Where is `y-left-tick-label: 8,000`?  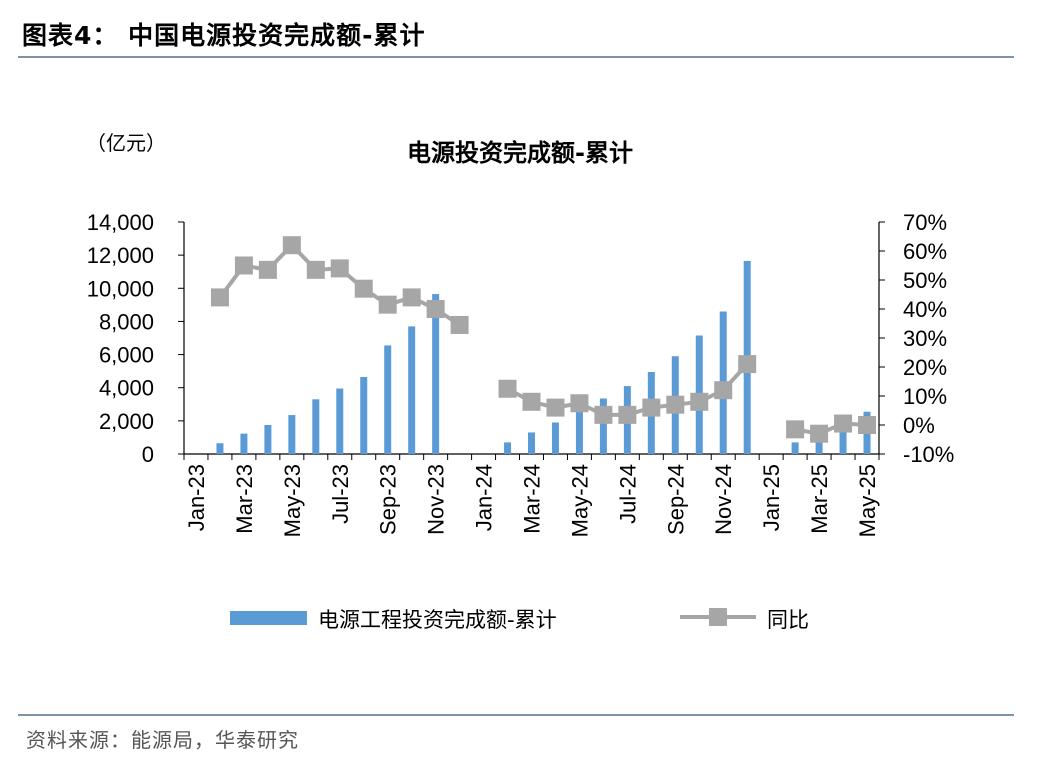 y-left-tick-label: 8,000 is located at coordinates (126, 321).